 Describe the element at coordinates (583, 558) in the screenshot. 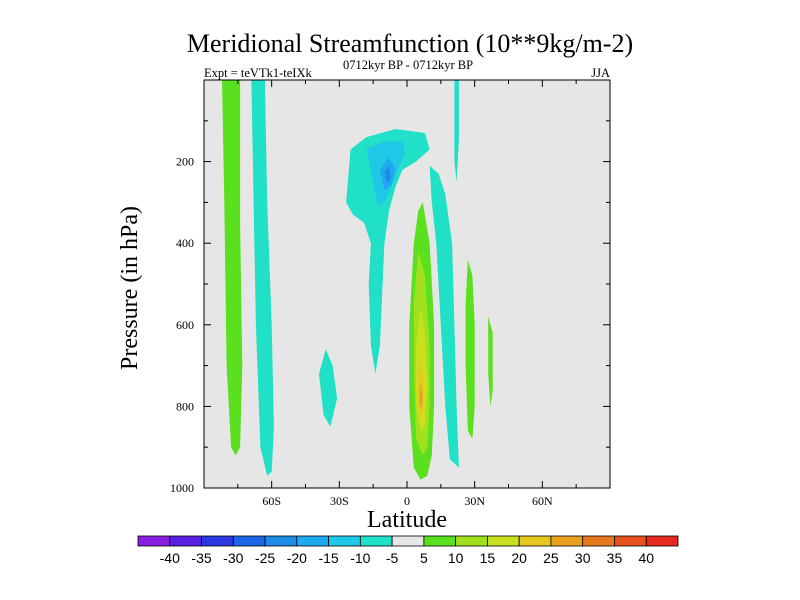

I see `colorbar-label: 30` at that location.